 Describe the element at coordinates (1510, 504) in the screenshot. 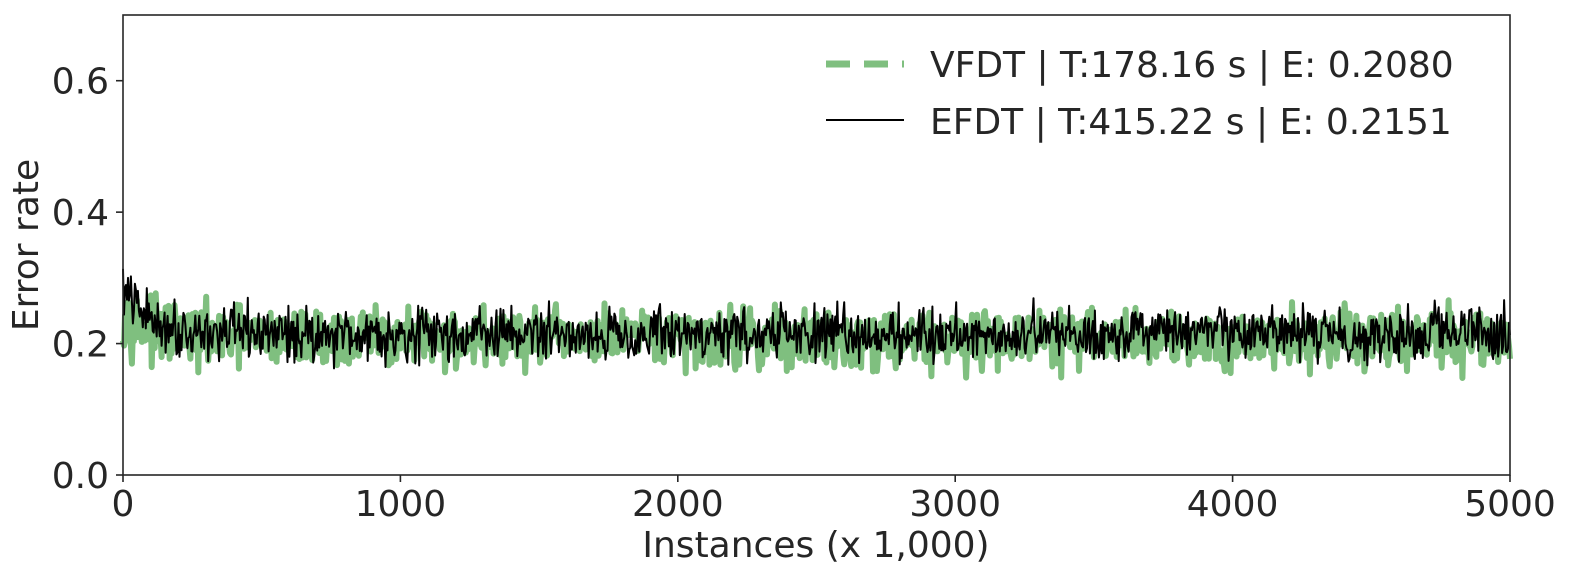

I see `x-tick-label: 5000` at that location.